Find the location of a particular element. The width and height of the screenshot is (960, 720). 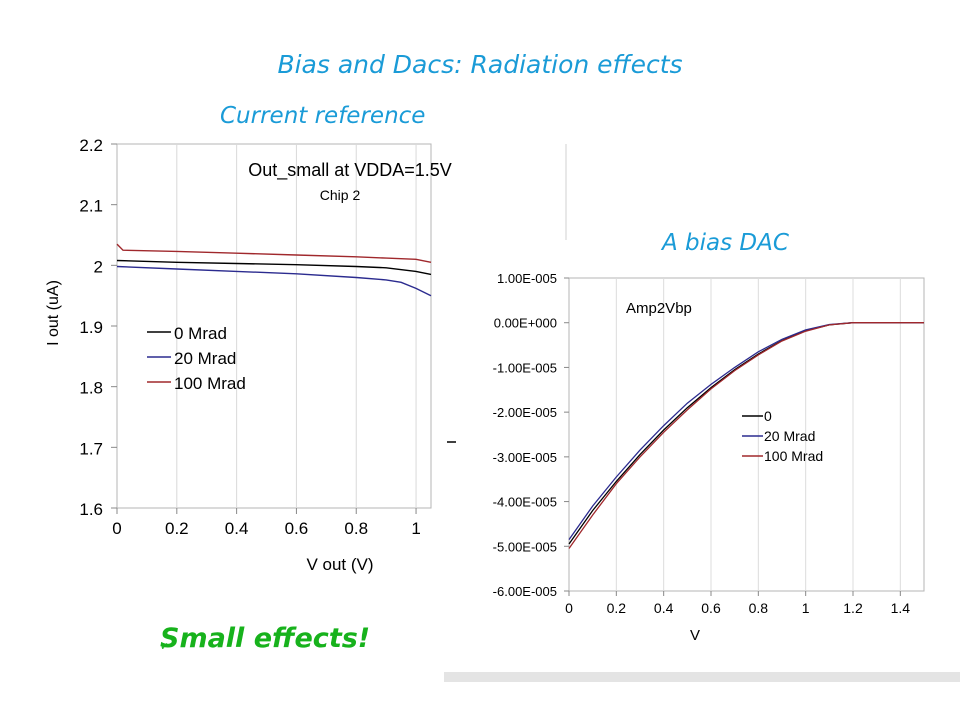

current-reference-subtitle: Current reference is located at coordinates (323, 116).